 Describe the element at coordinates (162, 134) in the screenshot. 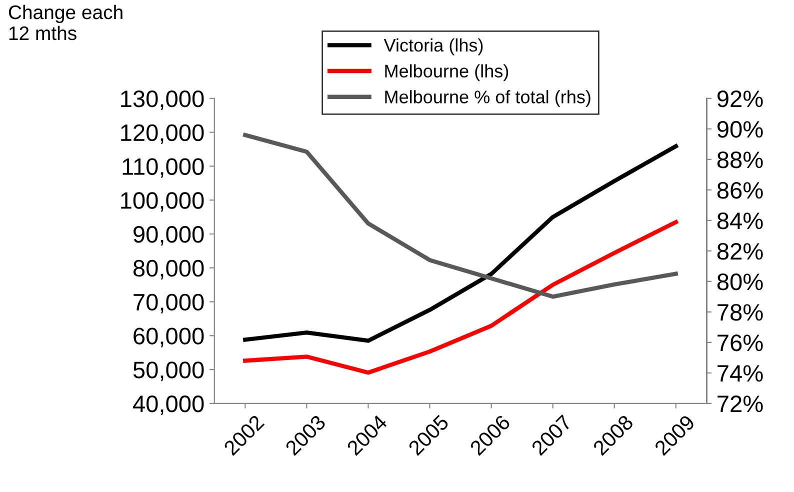

I see `y-tick-label: 120,000` at that location.